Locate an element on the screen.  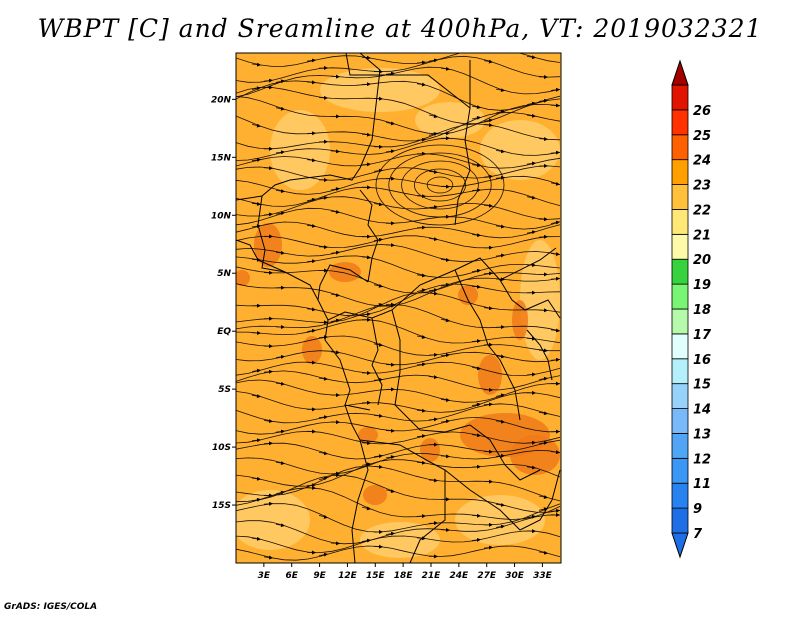
colorbar-label: 25 is located at coordinates (702, 136).